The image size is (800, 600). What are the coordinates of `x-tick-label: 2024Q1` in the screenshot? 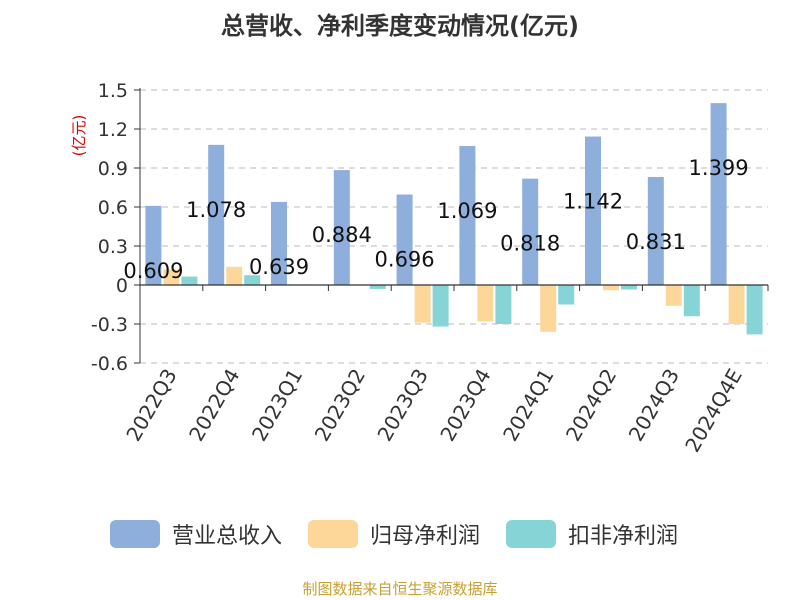 It's located at (528, 405).